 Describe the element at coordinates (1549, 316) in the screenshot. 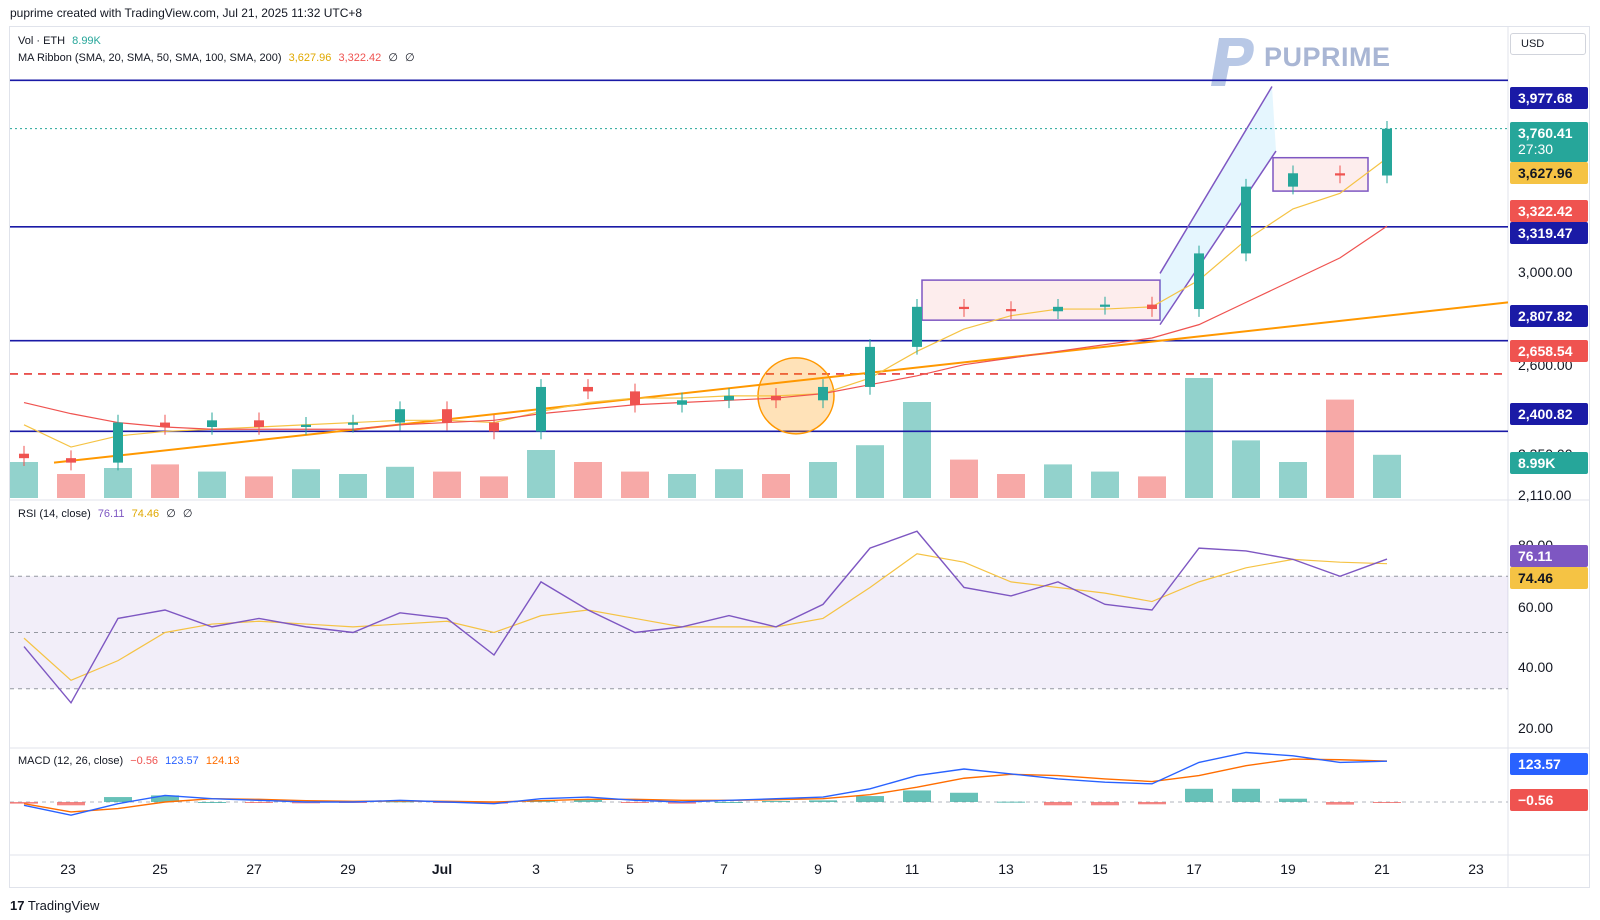

I see `level-badge-2807: 2,807.82` at that location.